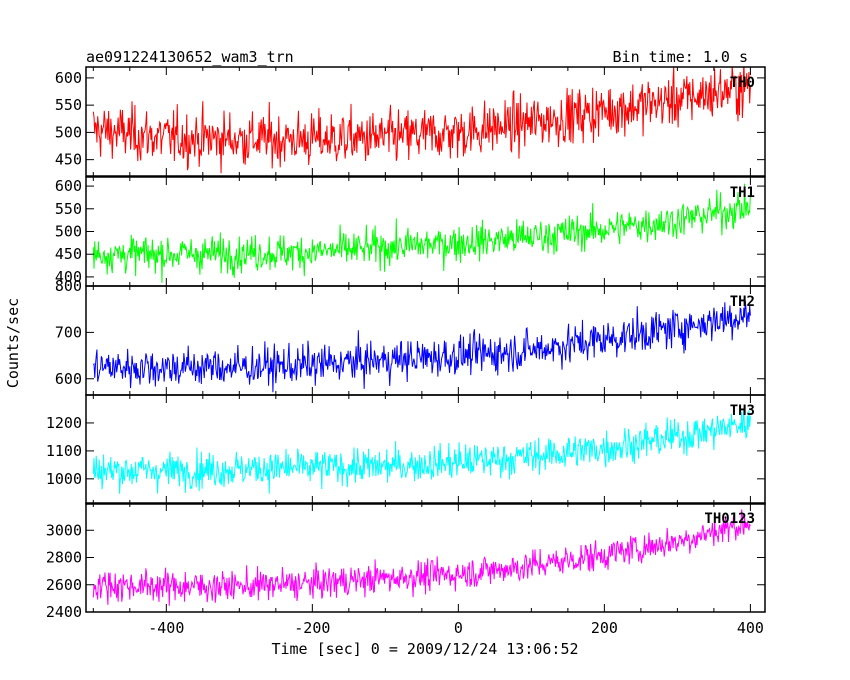 This screenshot has height=680, width=850. What do you see at coordinates (64, 612) in the screenshot?
I see `y-tick-label: 2400` at bounding box center [64, 612].